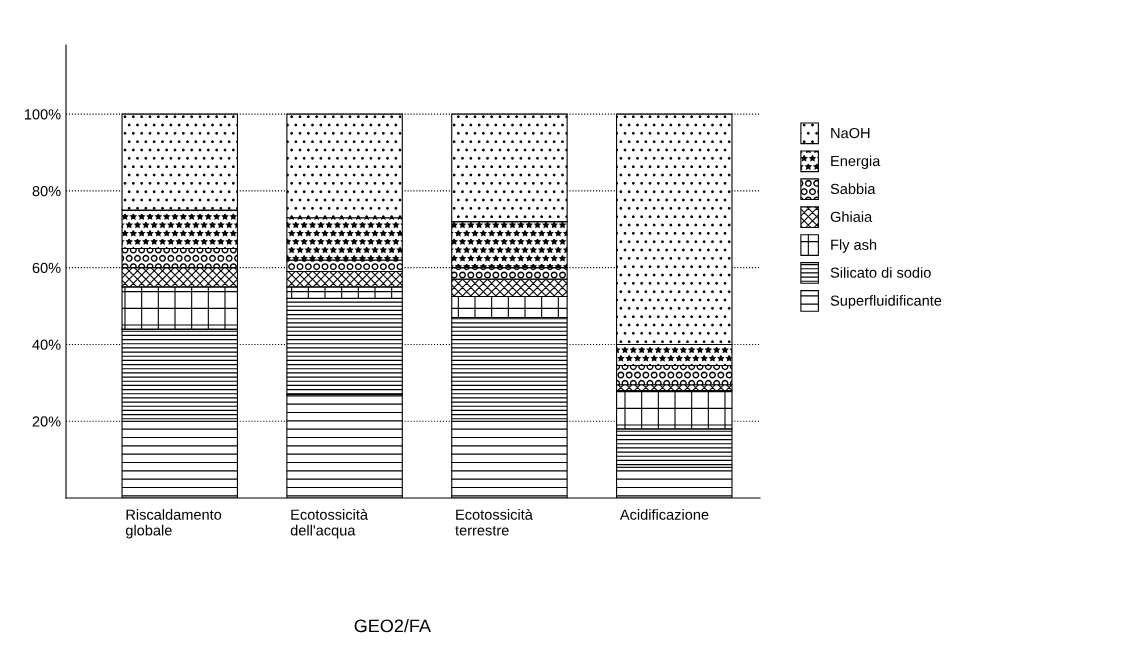 The height and width of the screenshot is (655, 1121). I want to click on legend-label: Ghiaia, so click(851, 216).